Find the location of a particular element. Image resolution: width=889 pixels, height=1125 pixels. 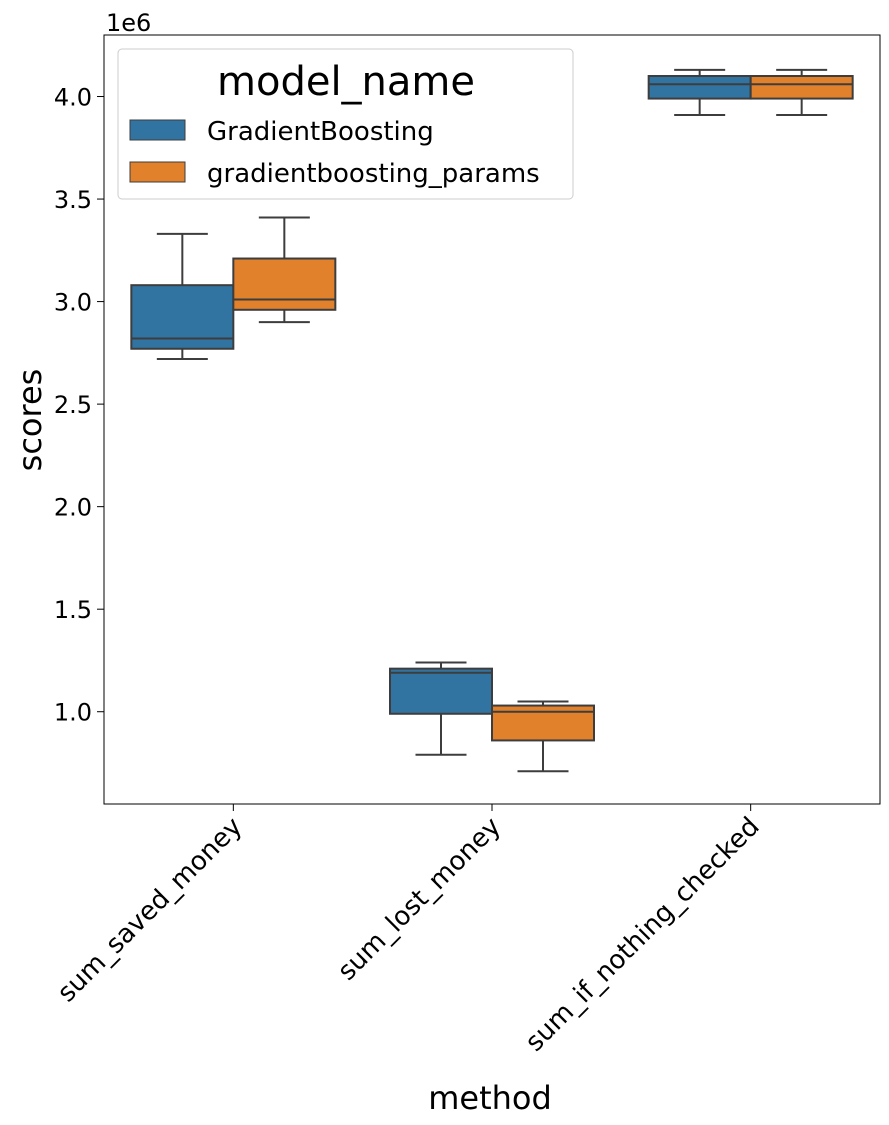

offset-label: 1e6 is located at coordinates (128, 23).